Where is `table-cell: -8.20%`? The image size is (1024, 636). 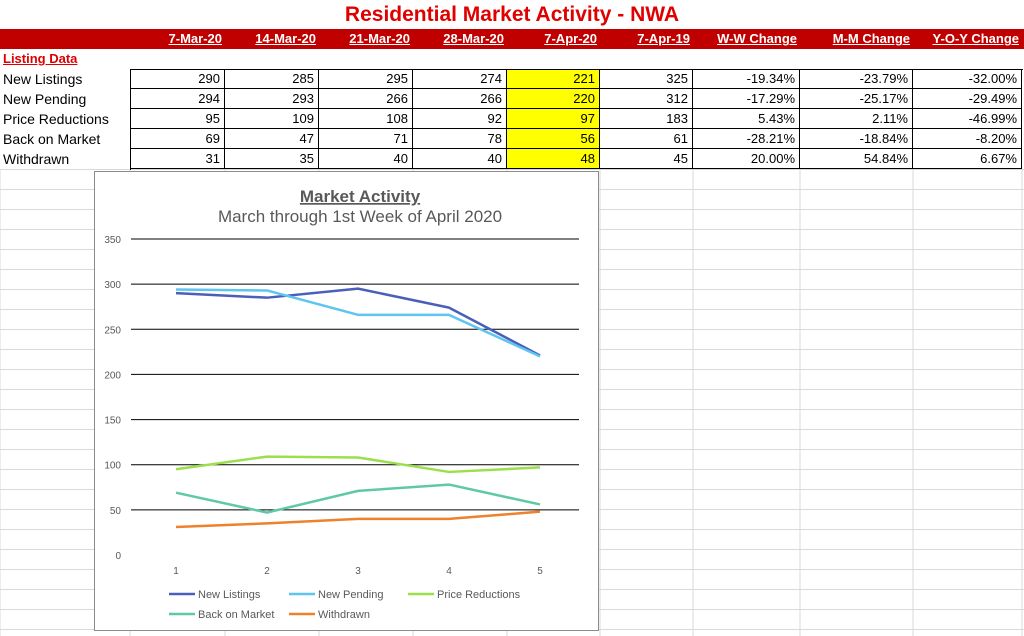
table-cell: -8.20% is located at coordinates (967, 139).